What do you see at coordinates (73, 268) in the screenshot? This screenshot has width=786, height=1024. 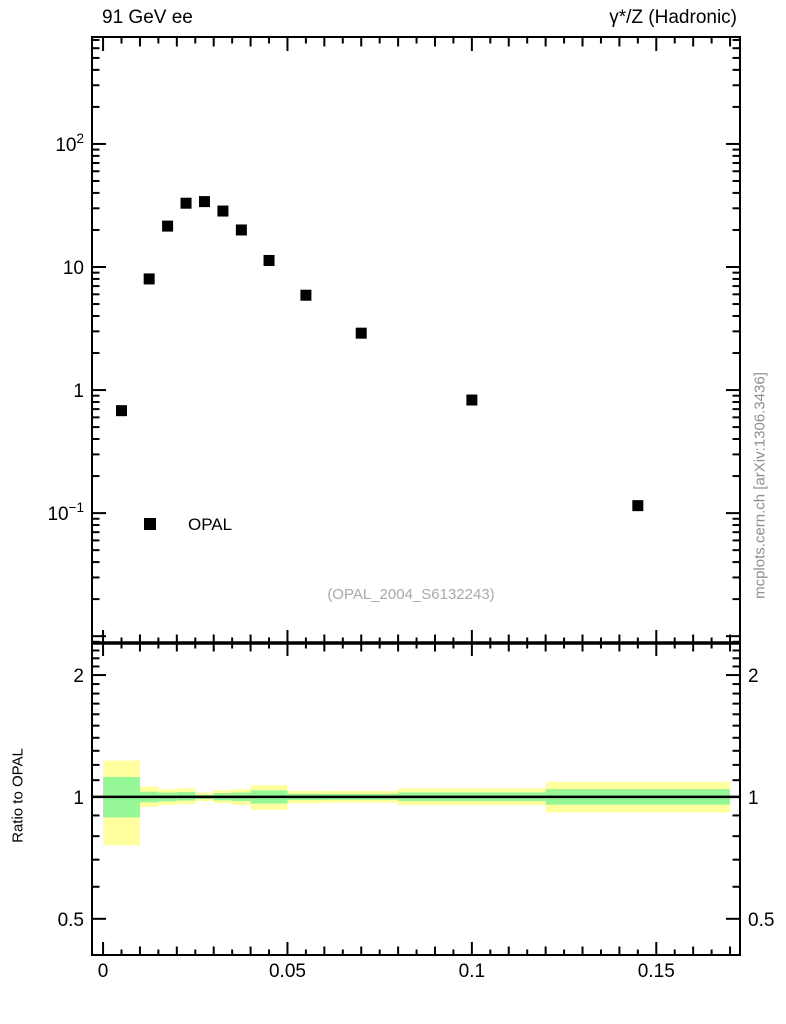 I see `y-tick-label: 10` at bounding box center [73, 268].